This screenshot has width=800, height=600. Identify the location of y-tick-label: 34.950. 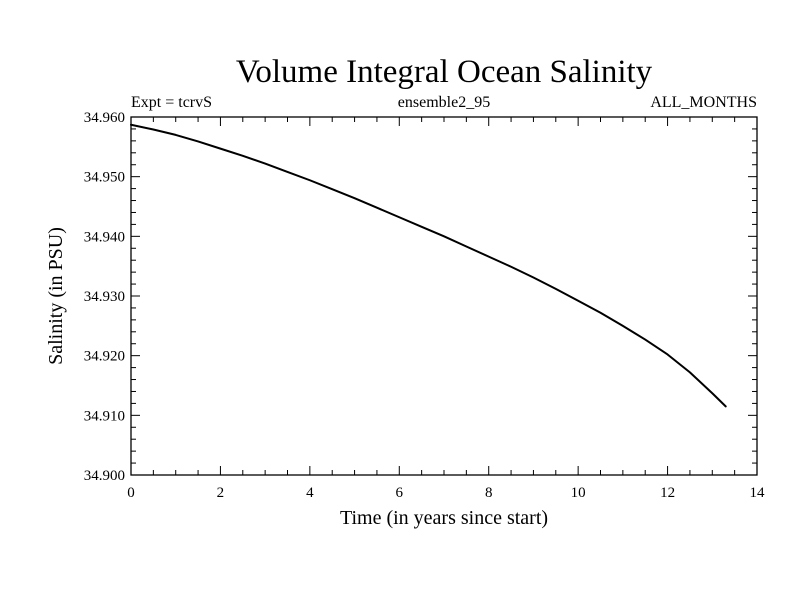
(104, 178).